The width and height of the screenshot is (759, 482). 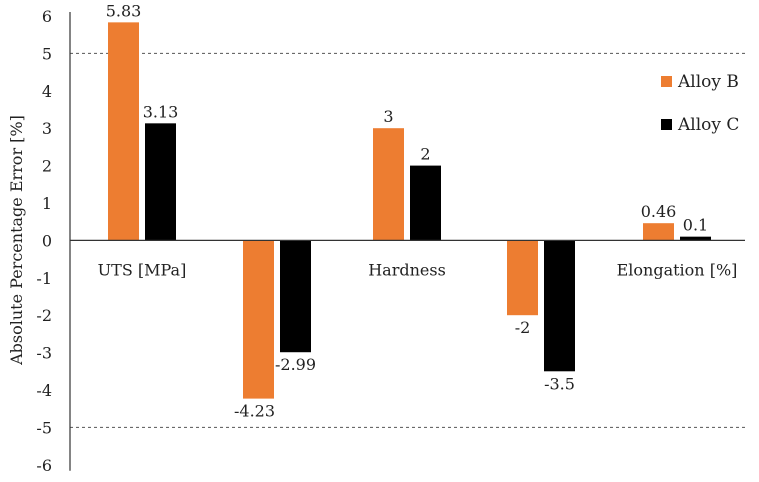 I want to click on category-labels: UTS [MPa] Hardness Elongation [%], so click(x=418, y=269).